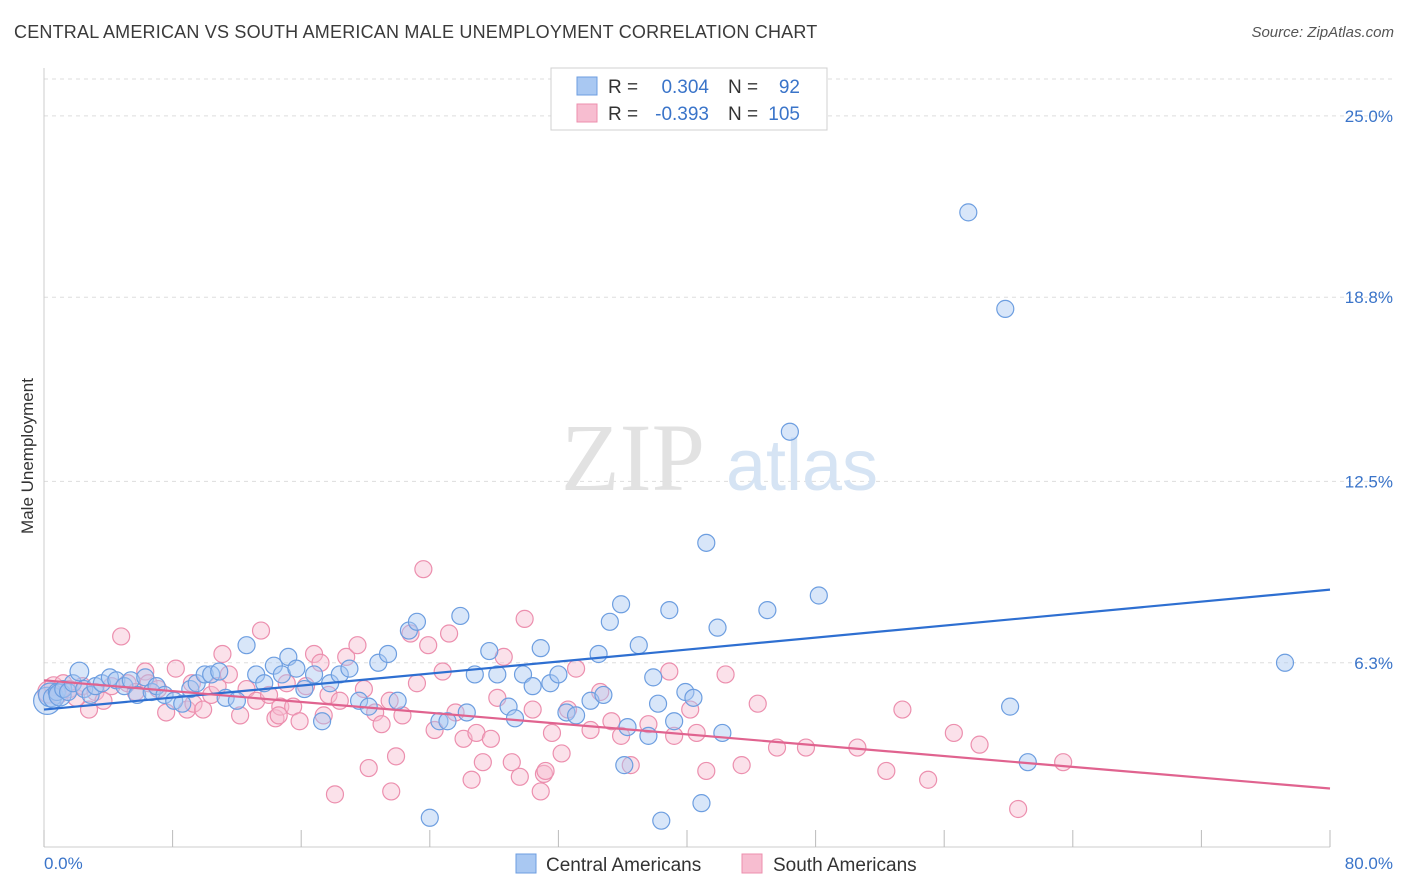 The width and height of the screenshot is (1406, 892). What do you see at coordinates (623, 114) in the screenshot?
I see `legend-r-label-2: R =` at bounding box center [623, 114].